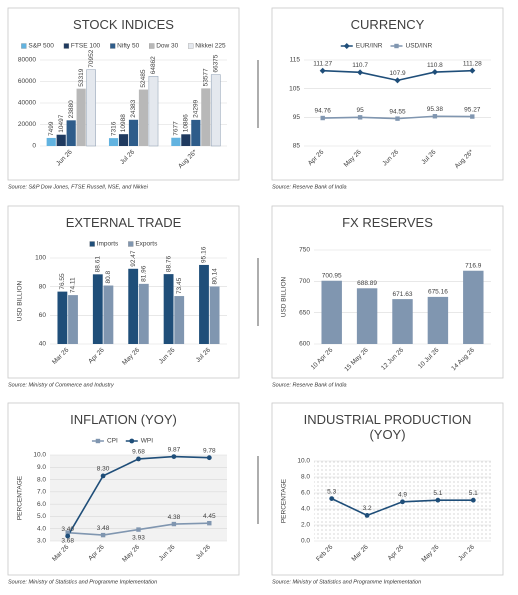  Describe the element at coordinates (323, 111) in the screenshot. I see `data-label: 94.76` at that location.